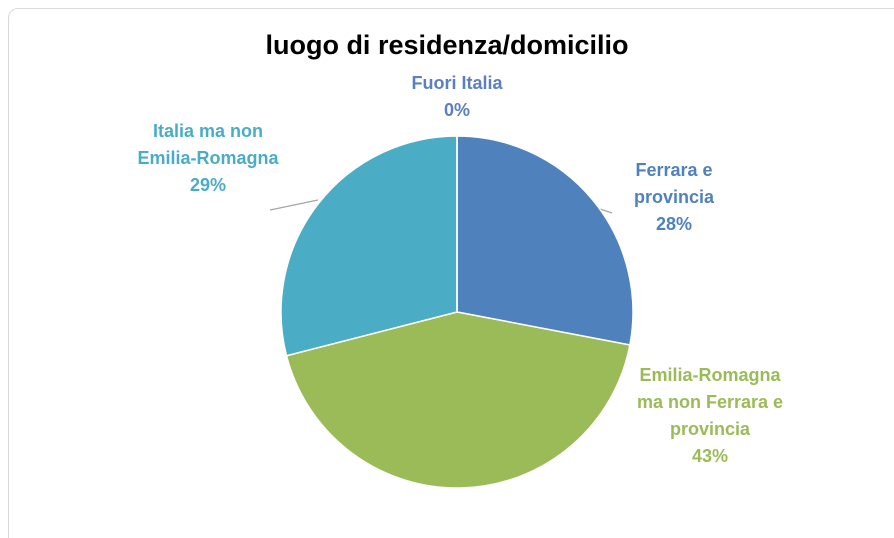 This screenshot has width=894, height=538. What do you see at coordinates (457, 83) in the screenshot?
I see `category-label: Fuori Italia` at bounding box center [457, 83].